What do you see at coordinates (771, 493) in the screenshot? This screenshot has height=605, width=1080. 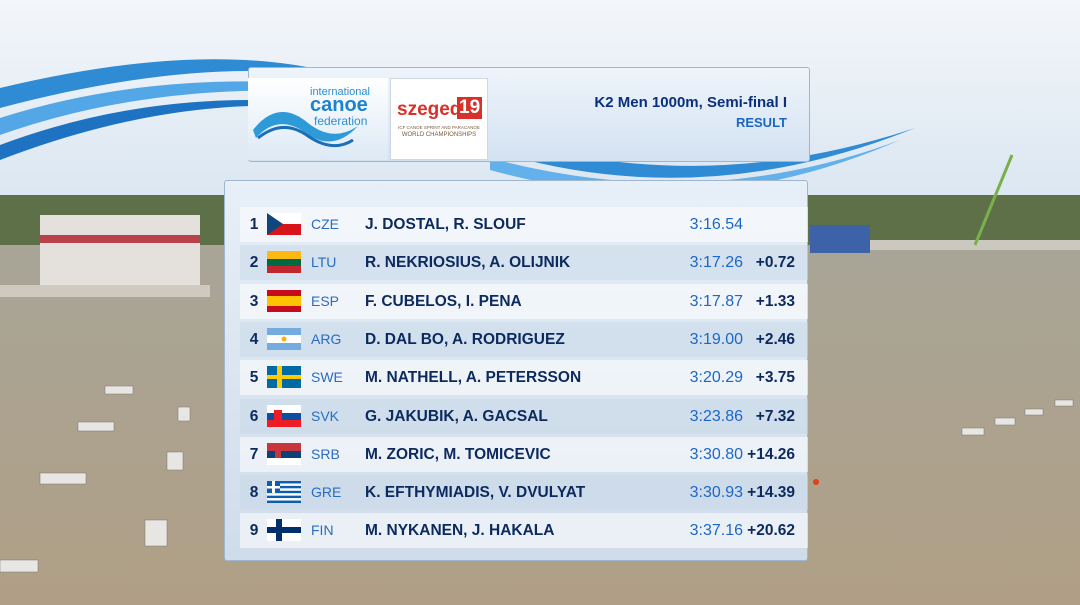 I see `time-gap: +14.39` at bounding box center [771, 493].